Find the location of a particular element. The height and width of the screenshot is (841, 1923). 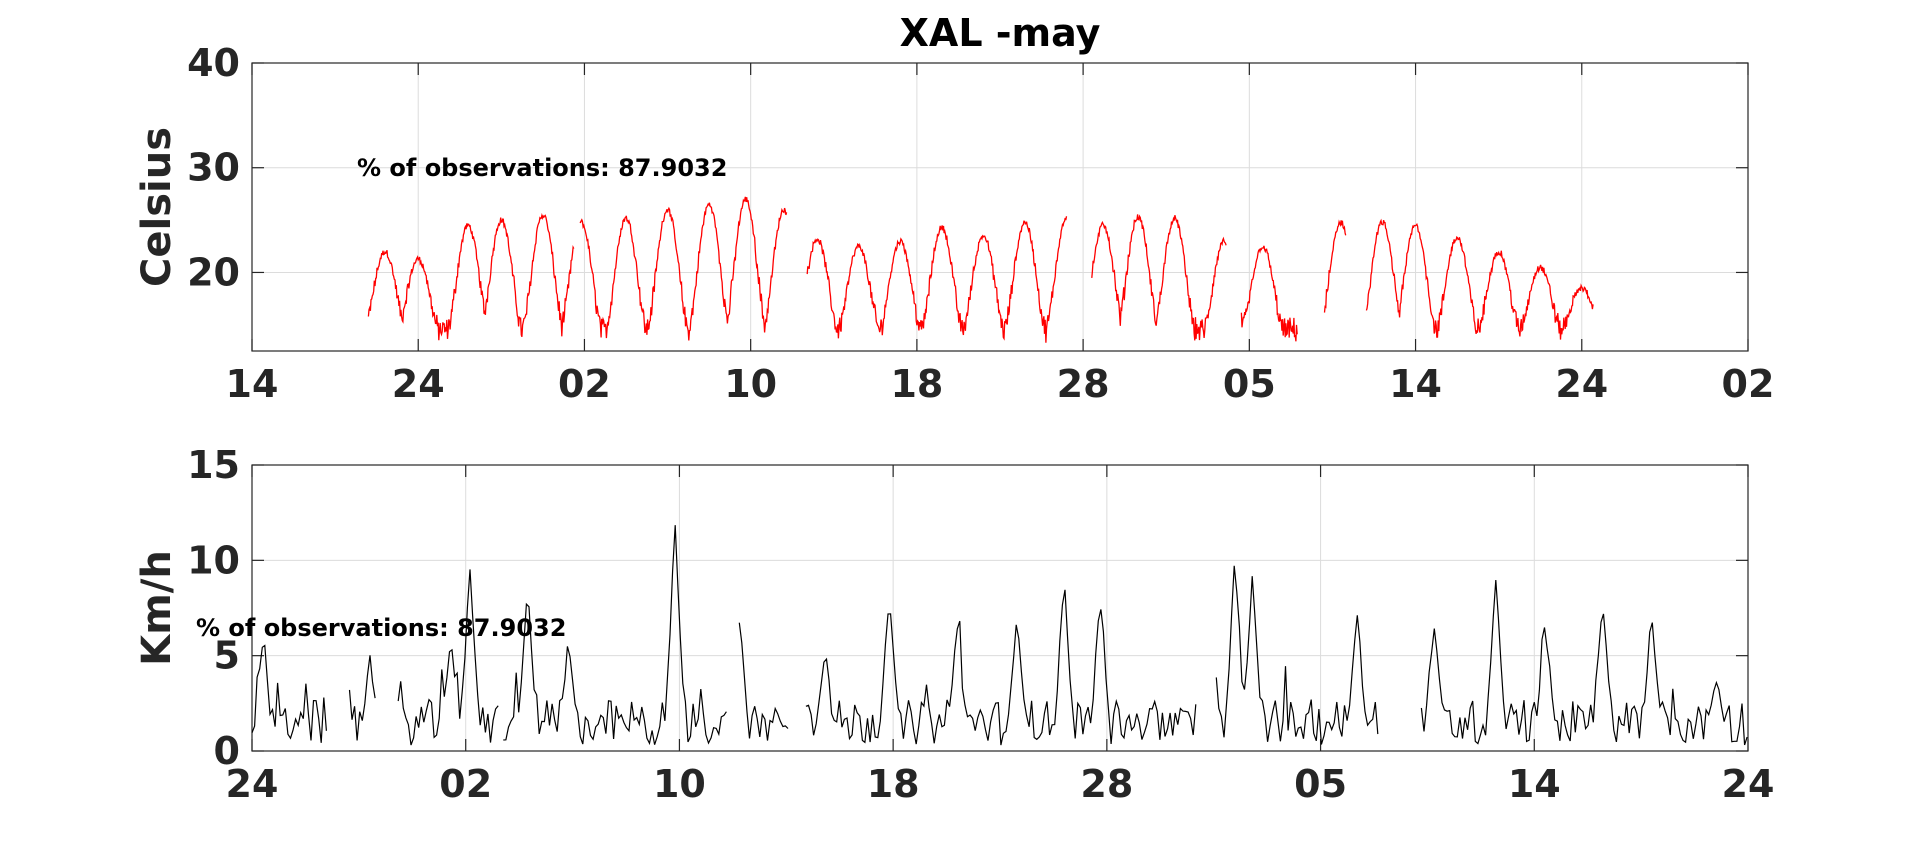

wind-x-tick-label: 28 is located at coordinates (1106, 784).